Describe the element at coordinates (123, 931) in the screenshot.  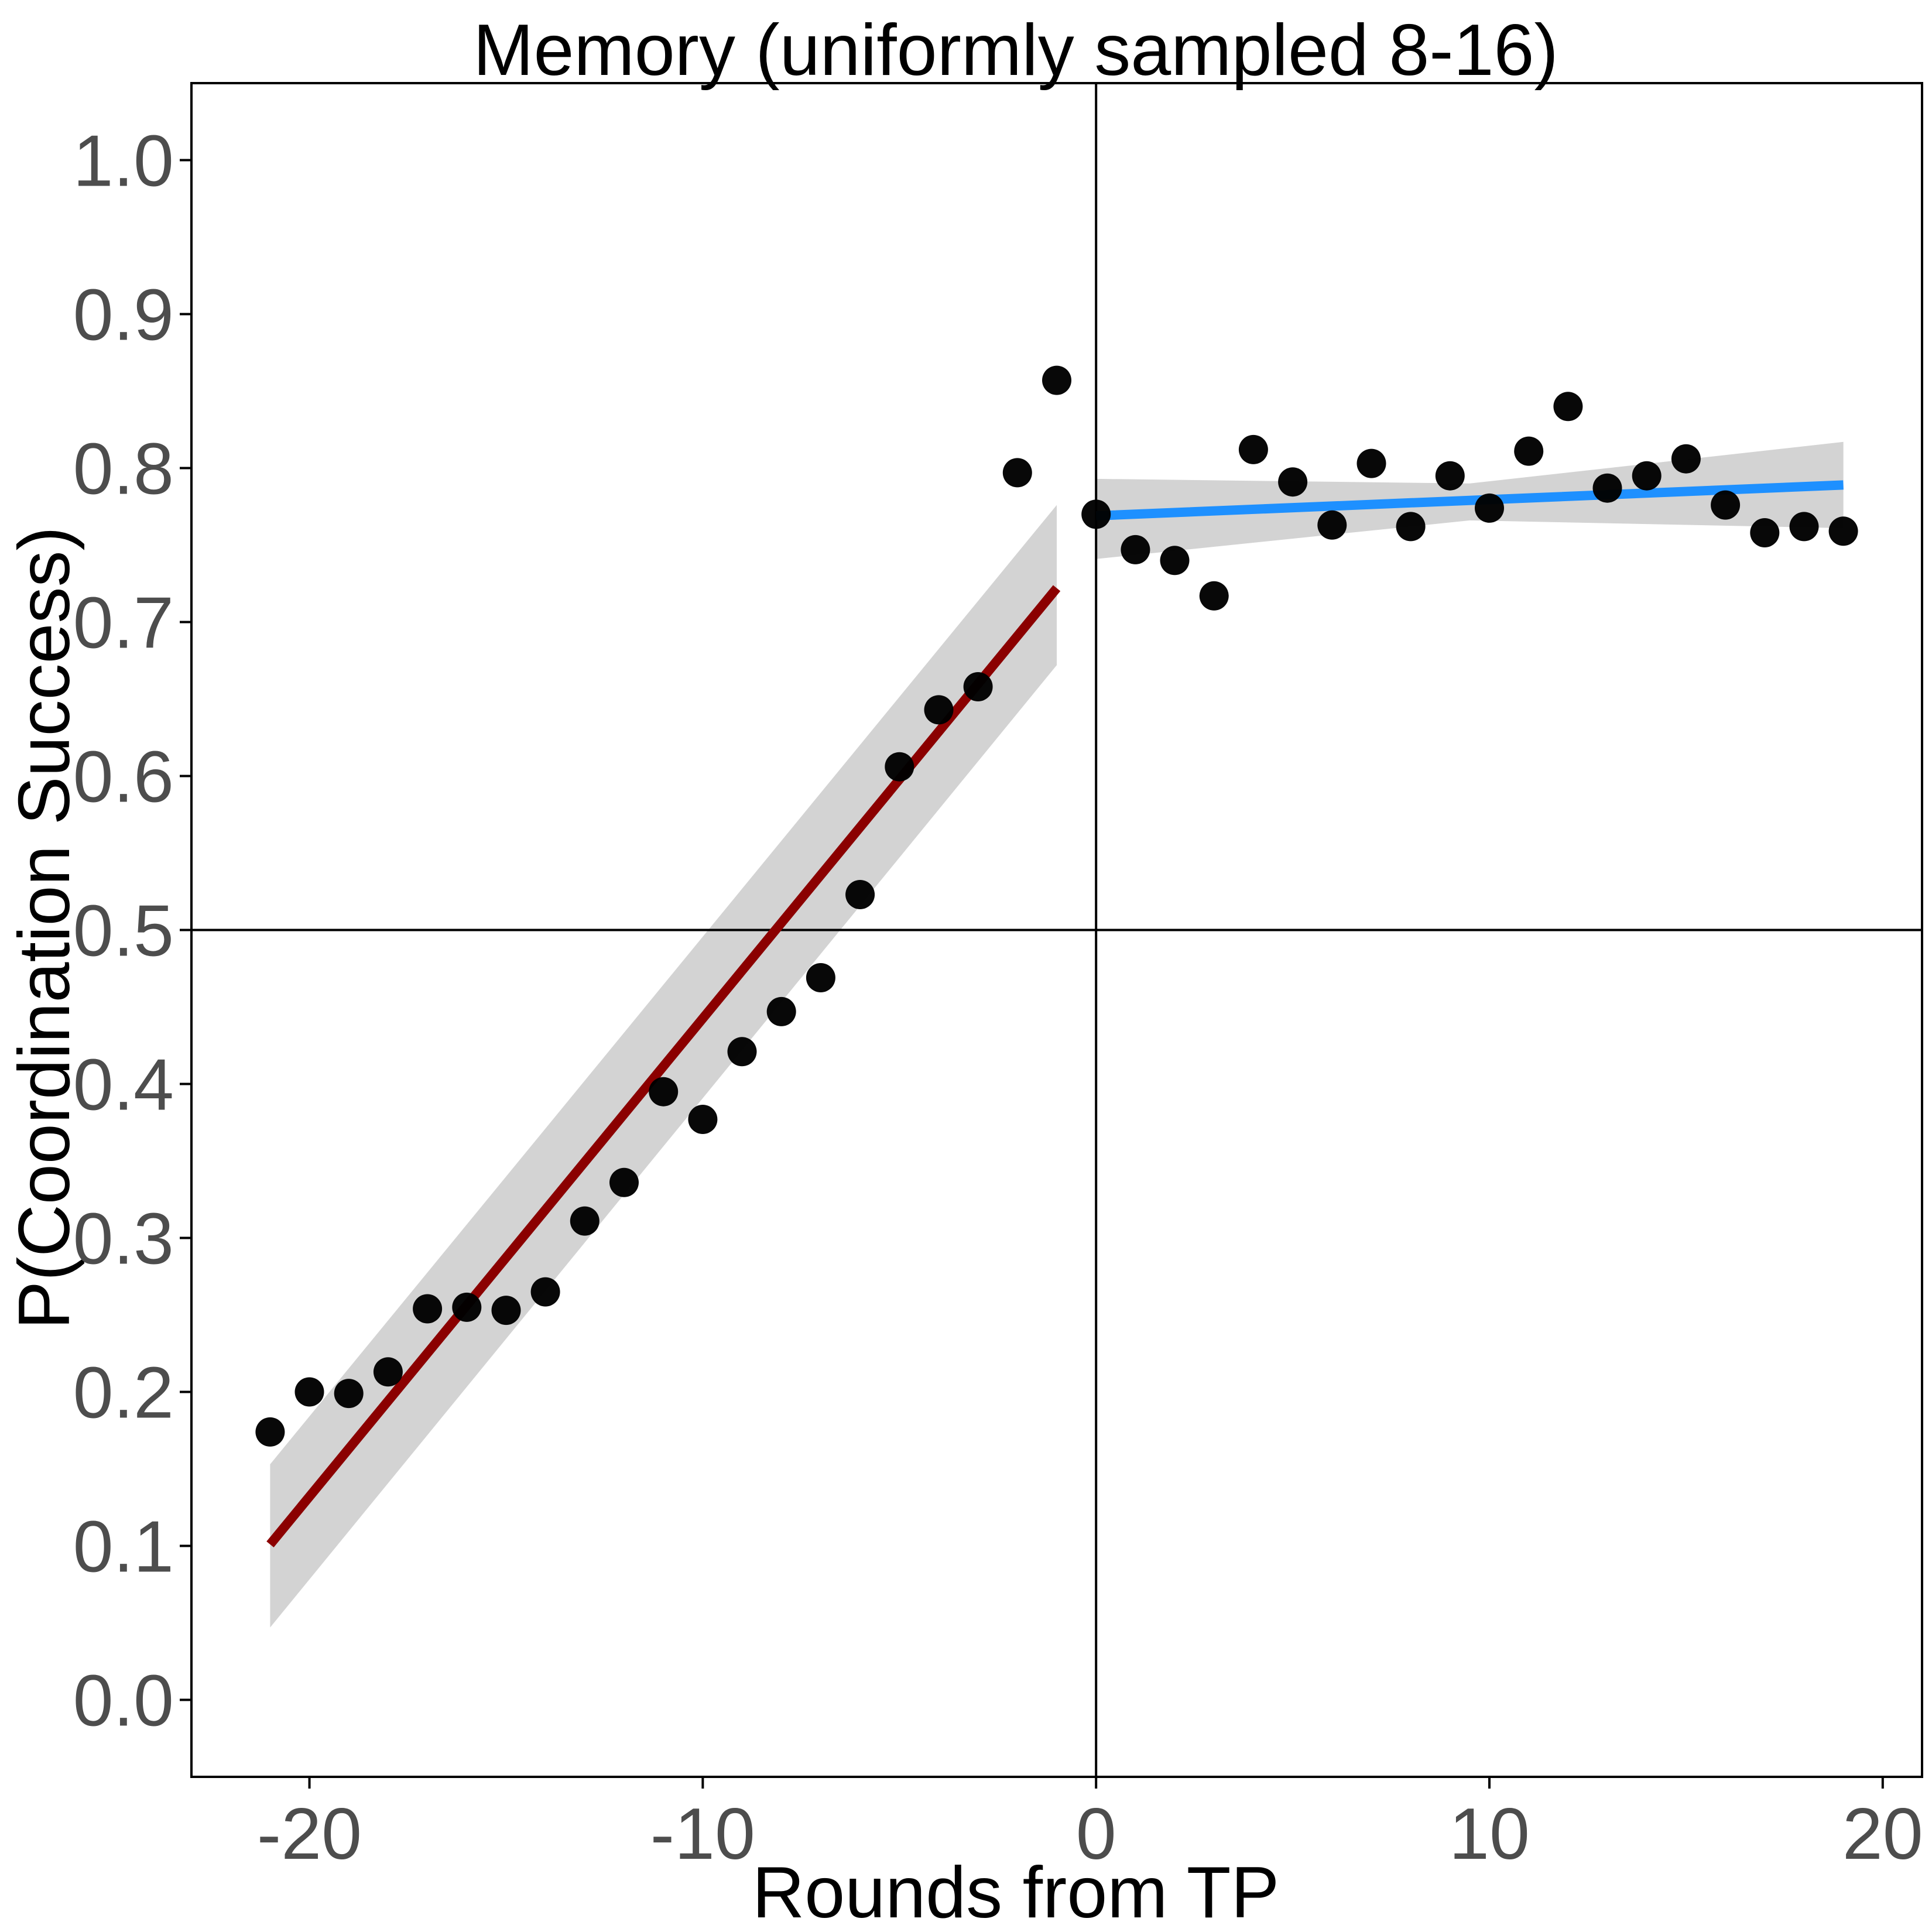
I see `y-tick-label: 0.5` at that location.